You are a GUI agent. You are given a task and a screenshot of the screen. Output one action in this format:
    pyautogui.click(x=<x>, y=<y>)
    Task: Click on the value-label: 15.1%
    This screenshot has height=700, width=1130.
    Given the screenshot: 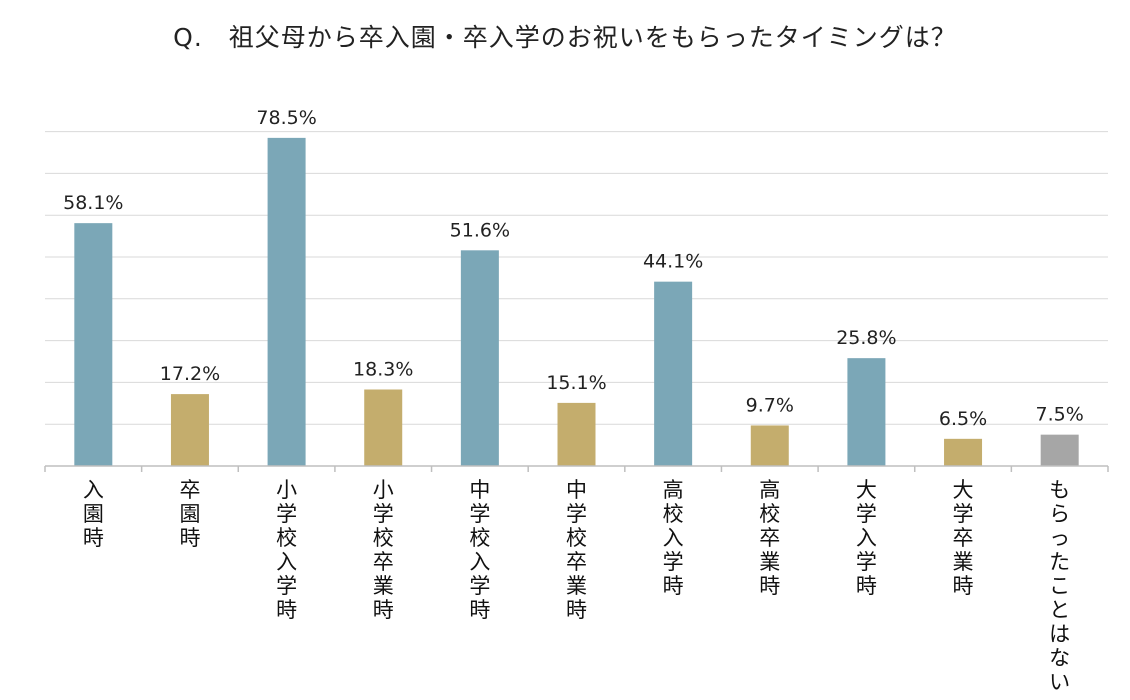 What is the action you would take?
    pyautogui.click(x=576, y=383)
    